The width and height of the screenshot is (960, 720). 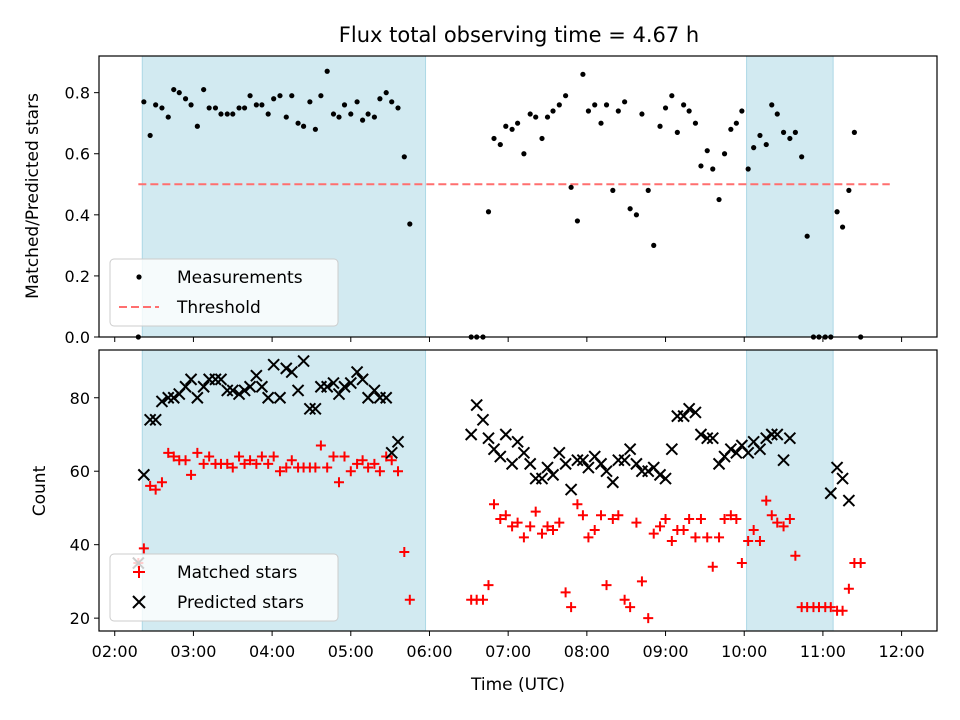 I want to click on legend-predicted-label: Predicted stars, so click(x=240, y=603).